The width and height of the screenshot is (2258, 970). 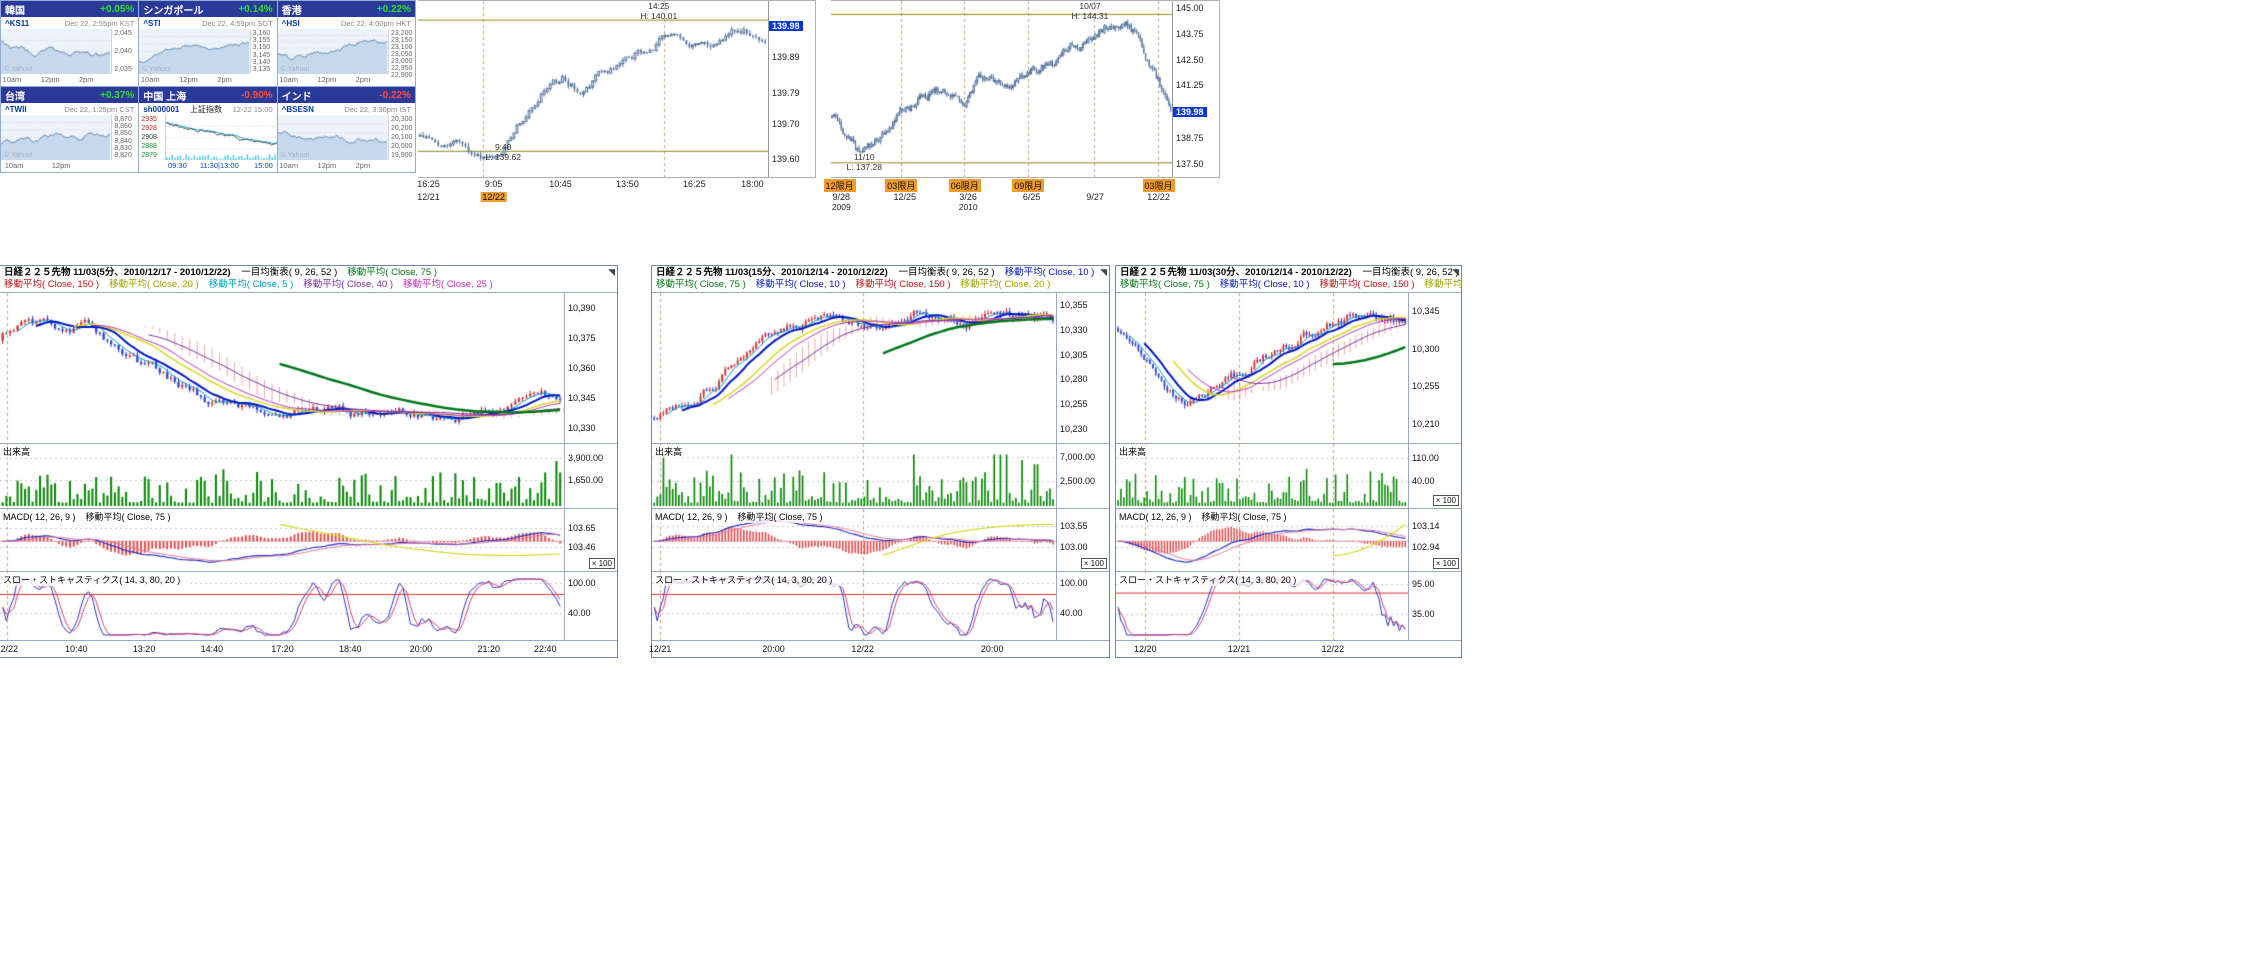 What do you see at coordinates (18, 155) in the screenshot?
I see `yahoo-watermark: © Yahoo!` at bounding box center [18, 155].